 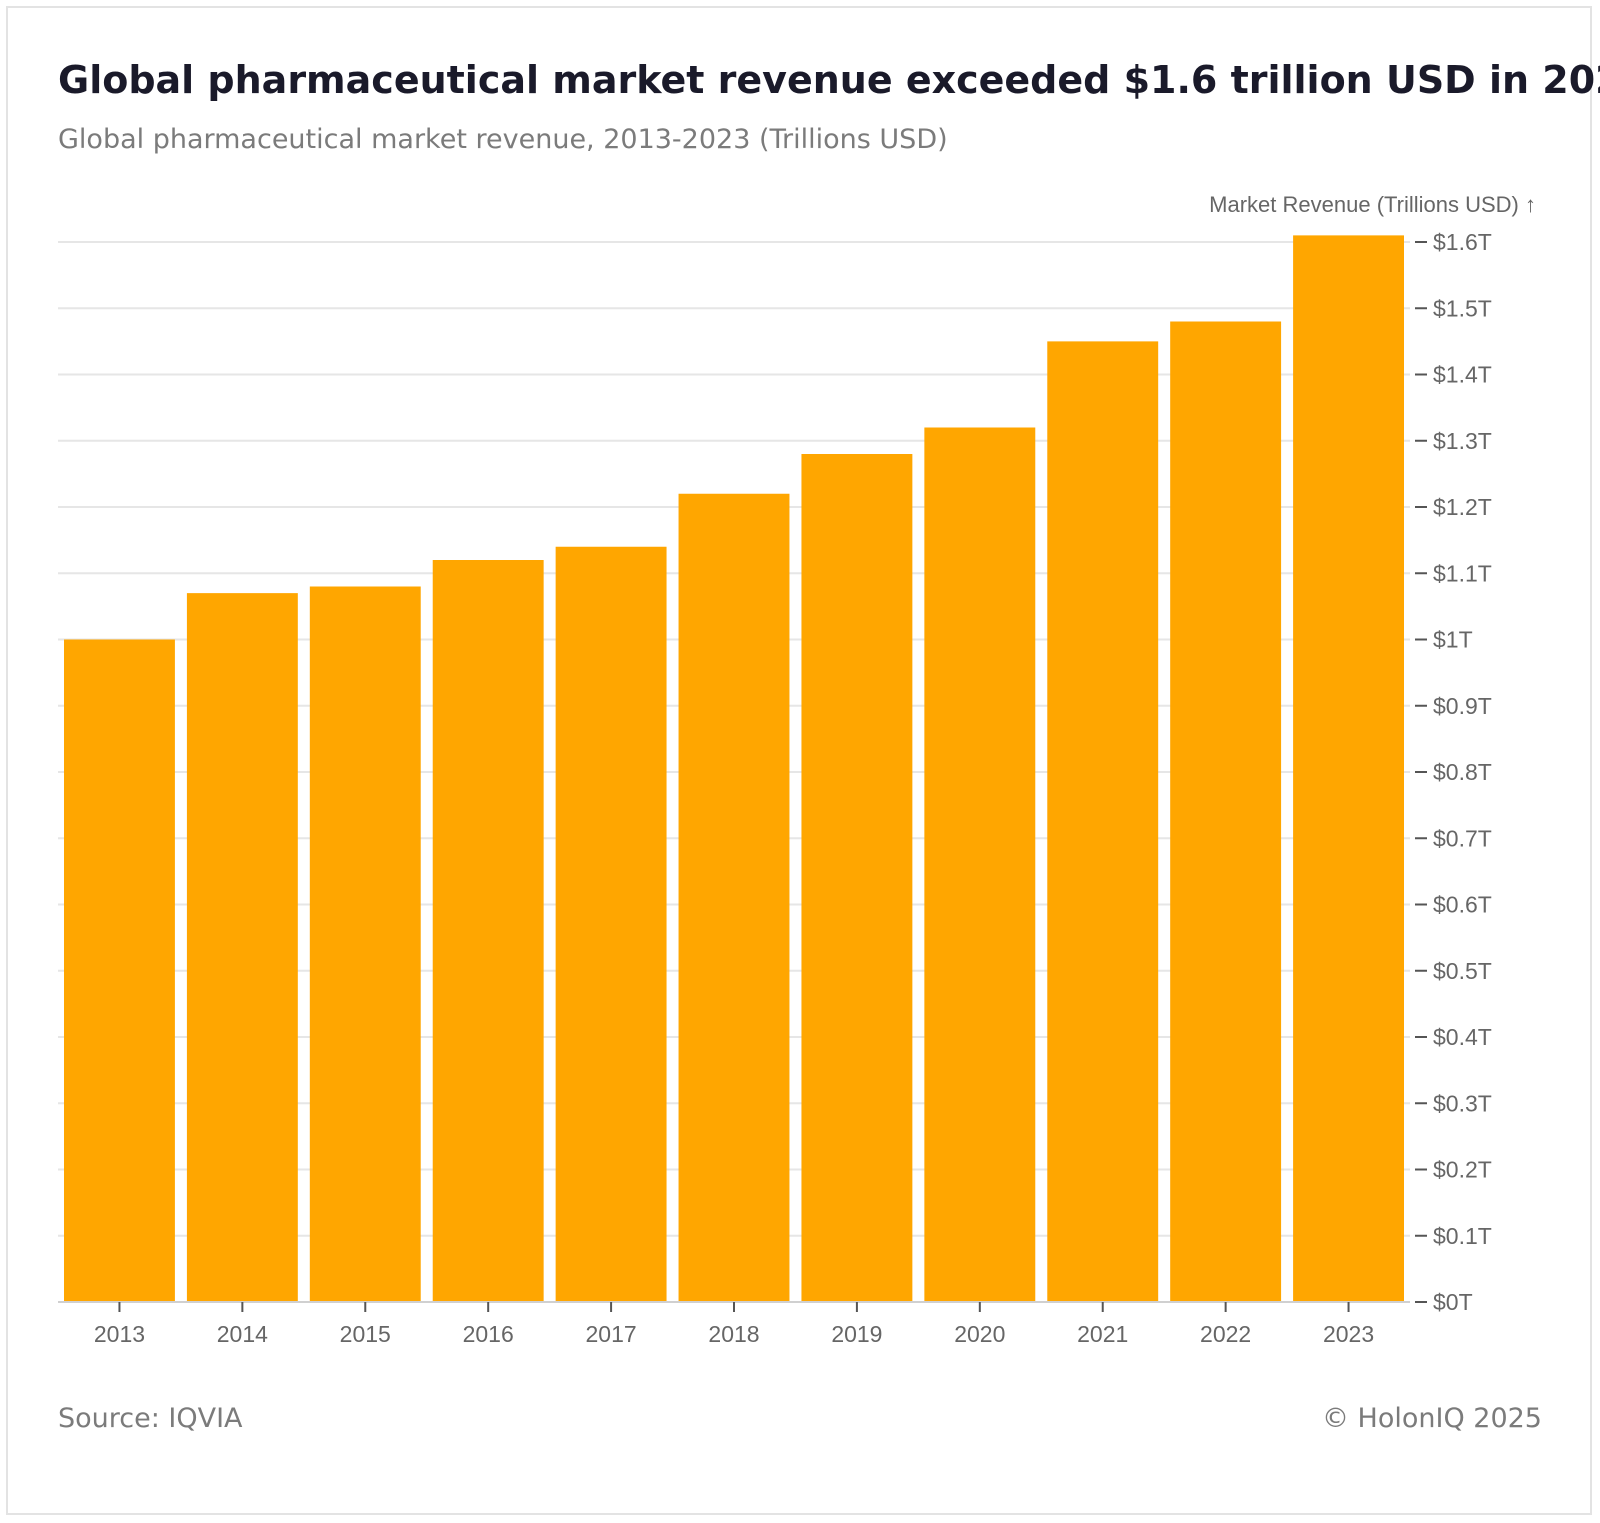 I want to click on y-tick-label: $1.4T, so click(x=1462, y=375).